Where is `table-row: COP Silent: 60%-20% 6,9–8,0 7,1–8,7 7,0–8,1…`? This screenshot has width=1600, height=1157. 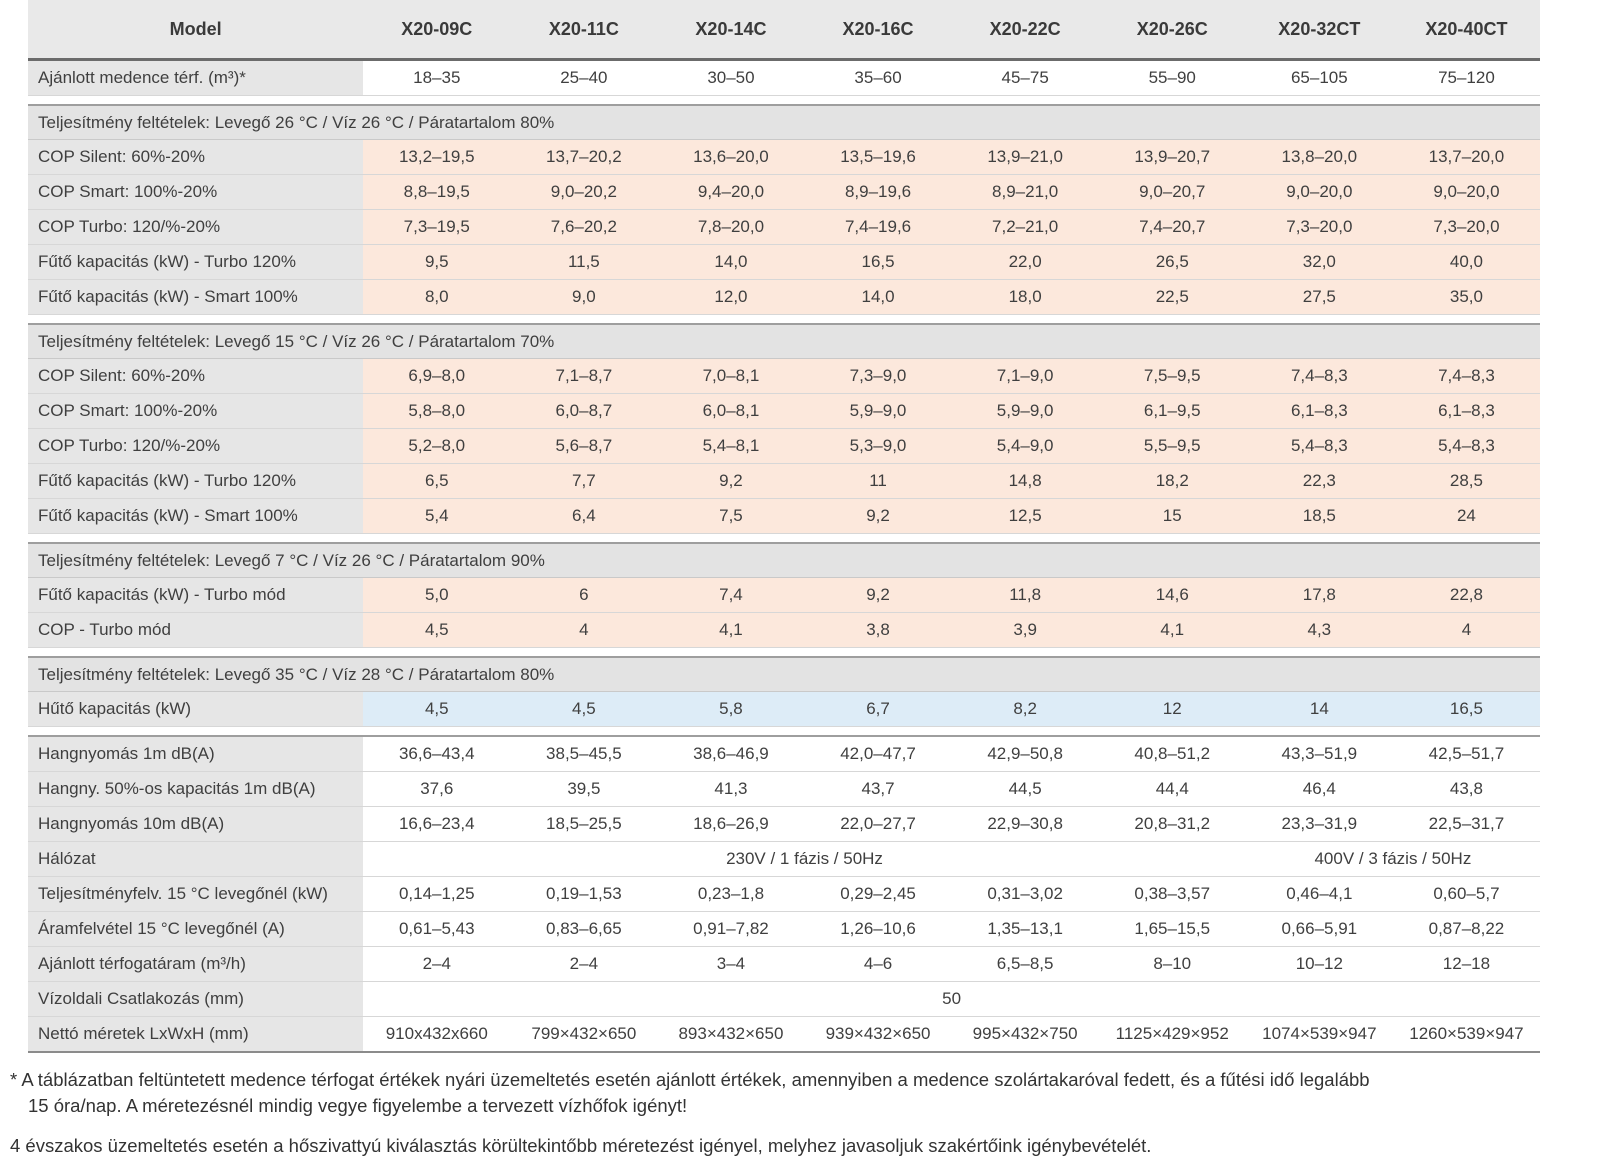 table-row: COP Silent: 60%-20% 6,9–8,0 7,1–8,7 7,0–8,1… is located at coordinates (784, 376).